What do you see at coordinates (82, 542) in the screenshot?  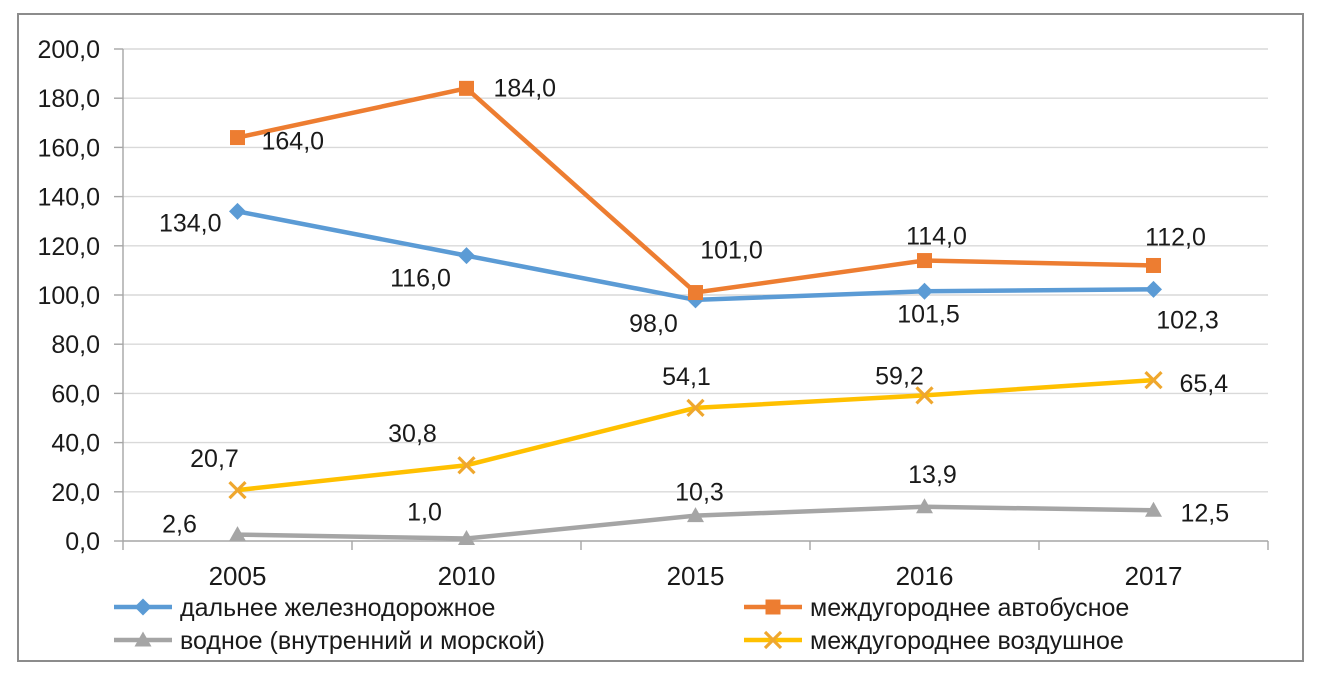 I see `y-tick-label: 0,0` at bounding box center [82, 542].